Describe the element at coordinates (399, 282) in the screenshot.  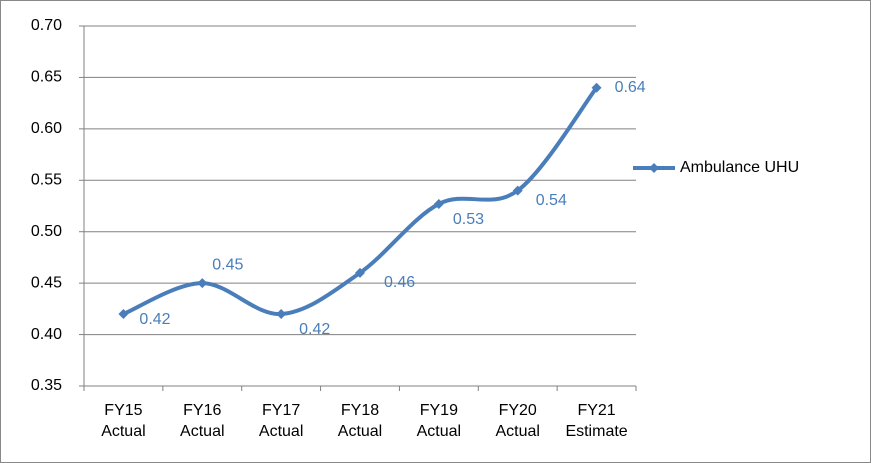
I see `data-label: 0.46` at that location.